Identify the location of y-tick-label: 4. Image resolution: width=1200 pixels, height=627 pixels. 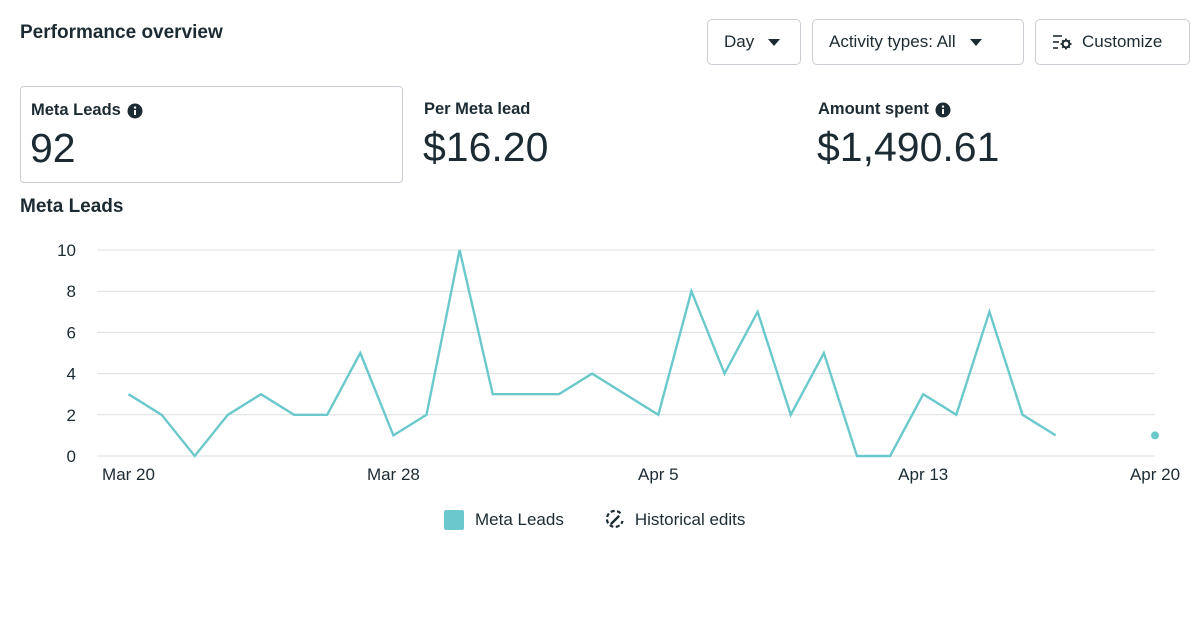
(71, 374).